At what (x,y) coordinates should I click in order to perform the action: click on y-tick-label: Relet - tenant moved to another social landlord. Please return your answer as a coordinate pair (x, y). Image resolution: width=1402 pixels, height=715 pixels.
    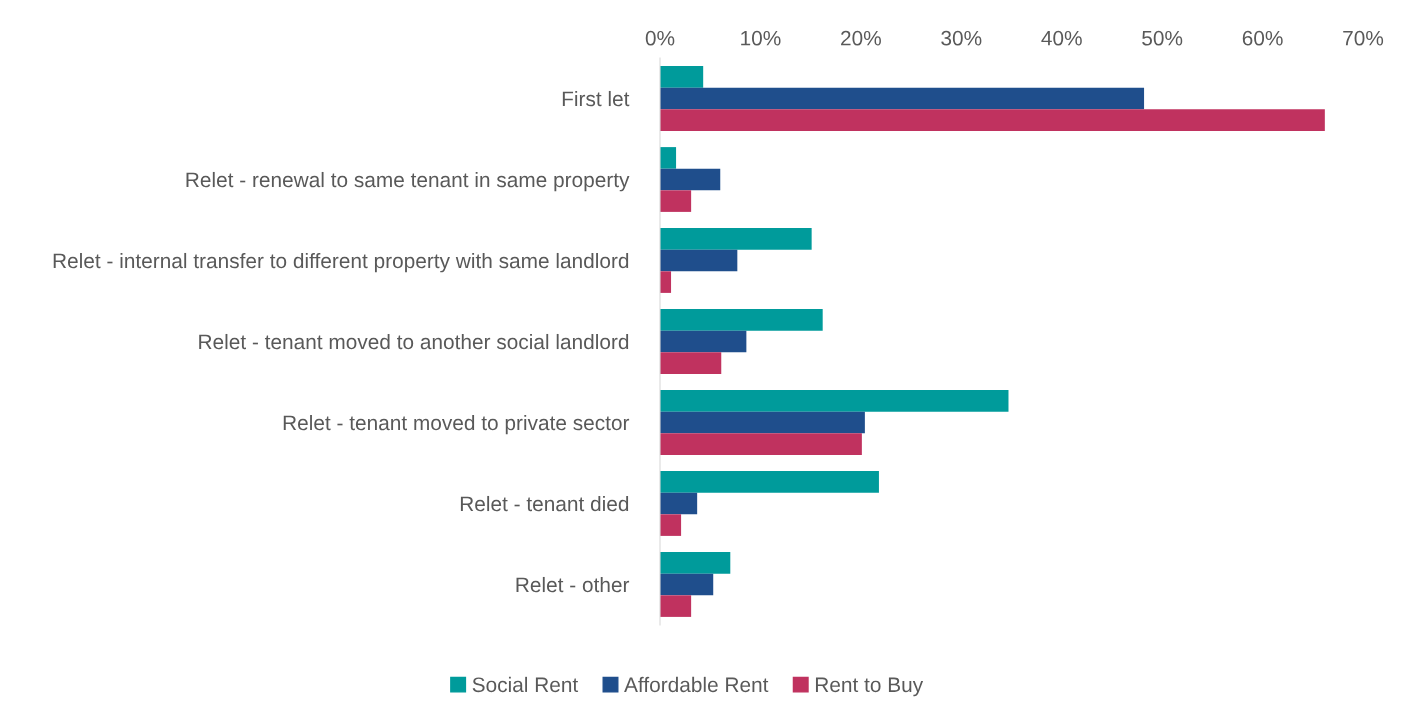
    Looking at the image, I should click on (414, 341).